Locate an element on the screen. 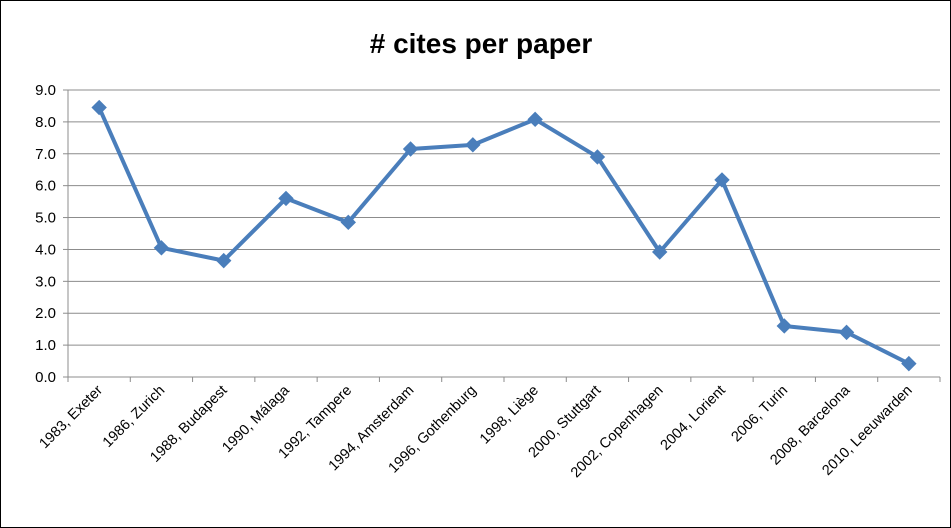 This screenshot has height=528, width=951. y-tick-label: 2.0 is located at coordinates (45, 313).